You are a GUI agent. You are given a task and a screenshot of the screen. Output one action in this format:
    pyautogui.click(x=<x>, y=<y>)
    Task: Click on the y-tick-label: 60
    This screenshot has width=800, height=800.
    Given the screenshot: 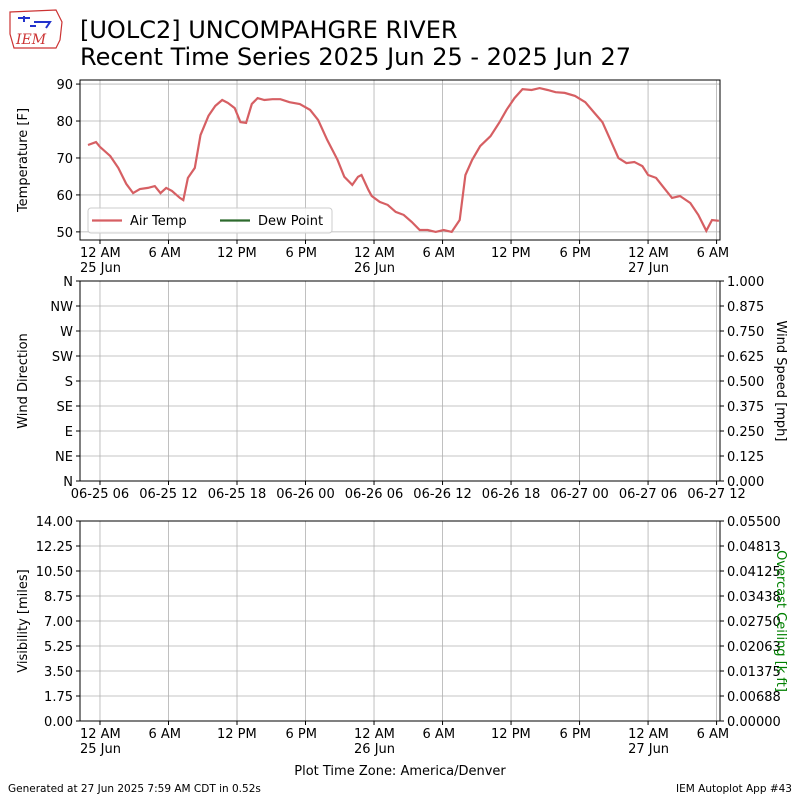 What is the action you would take?
    pyautogui.click(x=64, y=196)
    